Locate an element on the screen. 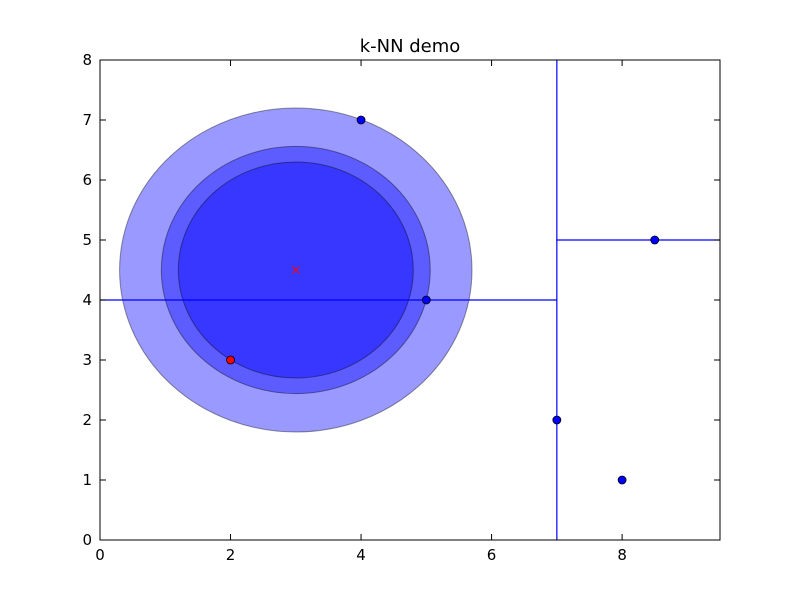 The height and width of the screenshot is (600, 800). y-tick-label: 4 is located at coordinates (87, 300).